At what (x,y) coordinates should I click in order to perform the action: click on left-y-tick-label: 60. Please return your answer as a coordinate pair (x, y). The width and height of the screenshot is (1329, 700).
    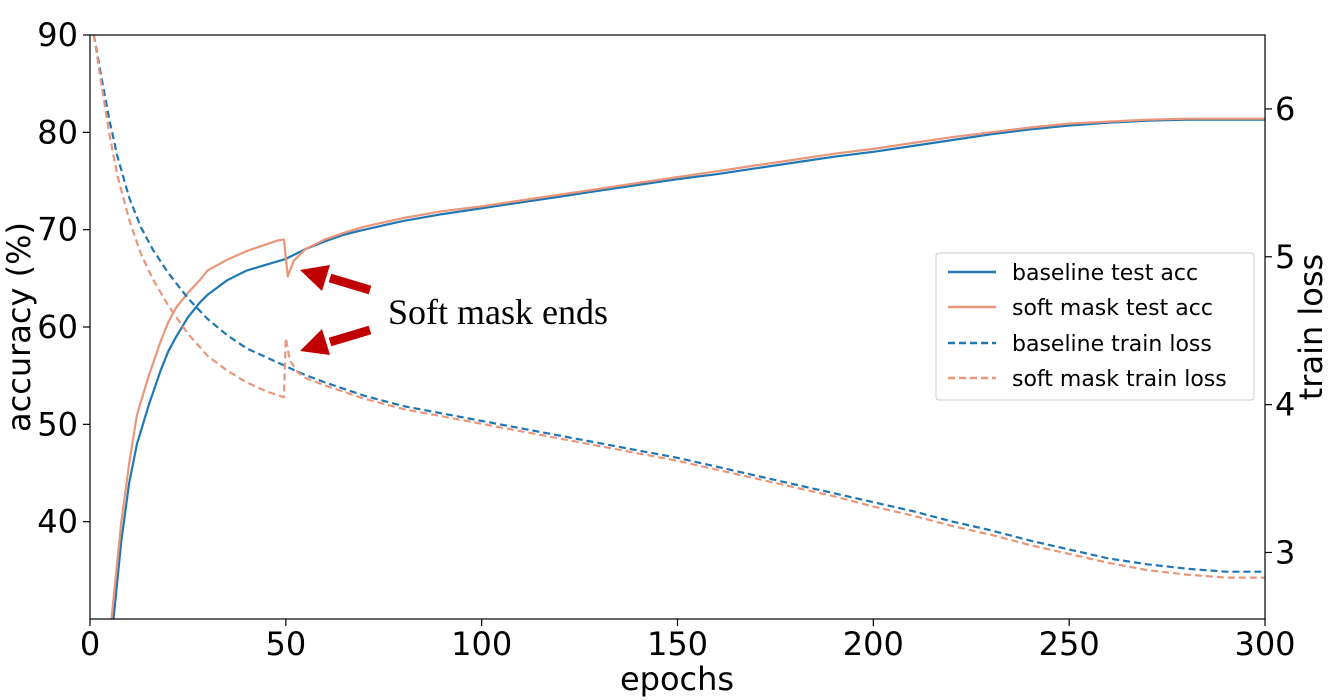
    Looking at the image, I should click on (57, 327).